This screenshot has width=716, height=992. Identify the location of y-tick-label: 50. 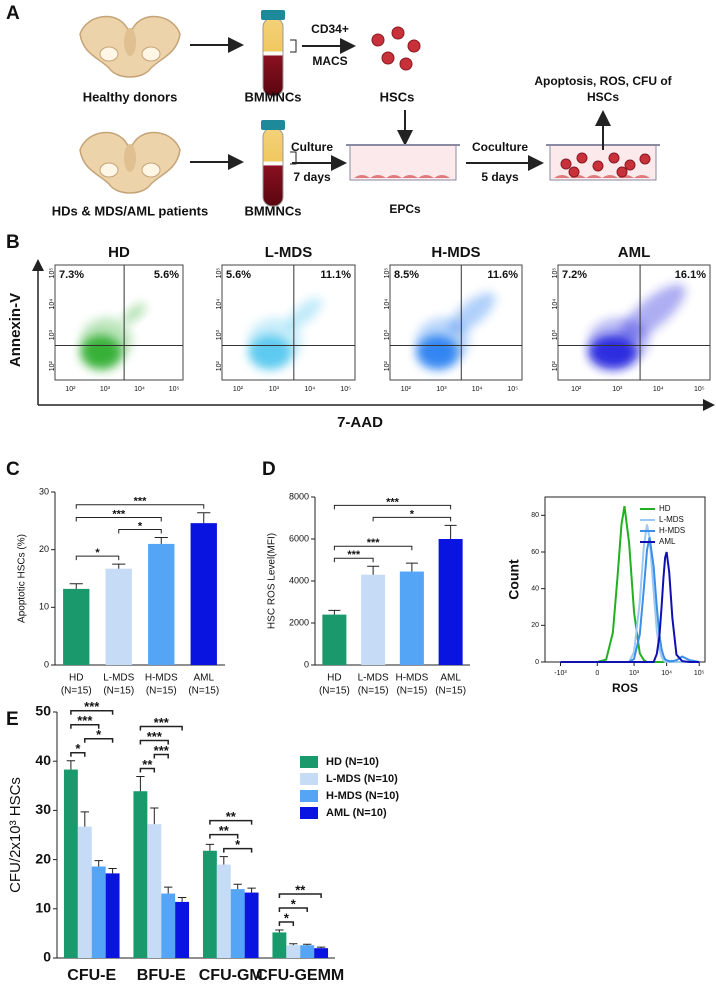
(43, 711).